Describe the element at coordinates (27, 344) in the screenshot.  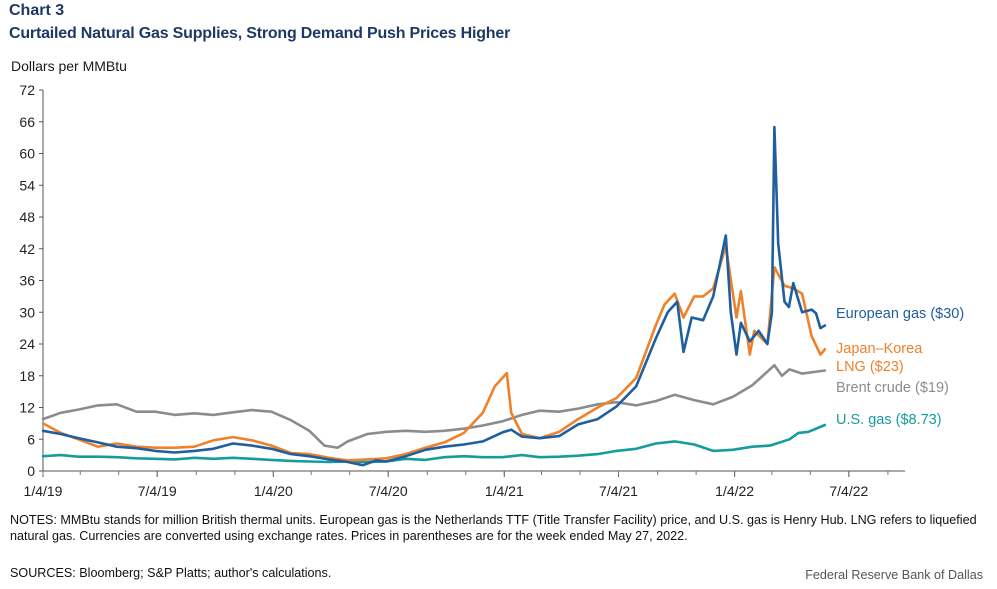
I see `y-tick-label: 24` at that location.